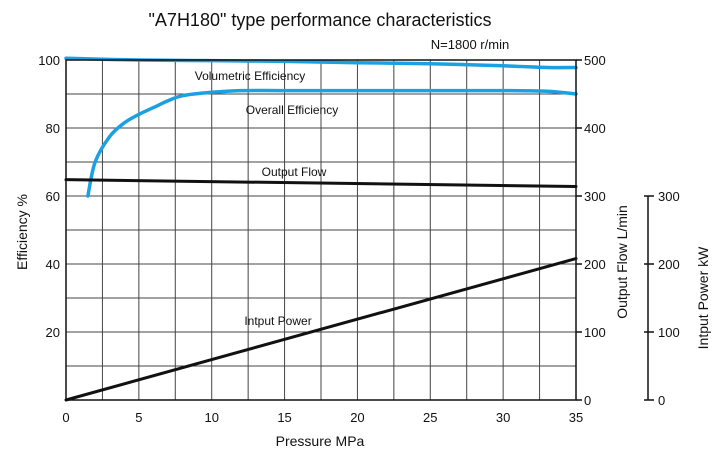 Image resolution: width=722 pixels, height=456 pixels. What do you see at coordinates (277, 321) in the screenshot?
I see `series-label-intput-power: Intput Power` at bounding box center [277, 321].